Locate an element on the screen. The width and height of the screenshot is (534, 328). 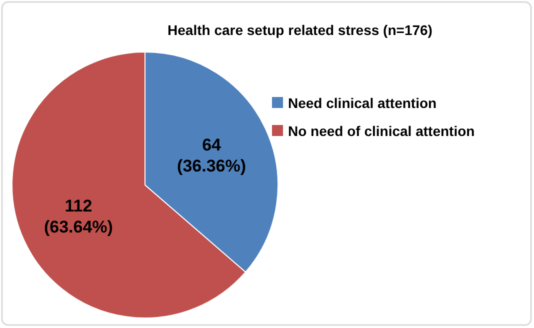
data-label: 64 (36.36%) is located at coordinates (211, 156).